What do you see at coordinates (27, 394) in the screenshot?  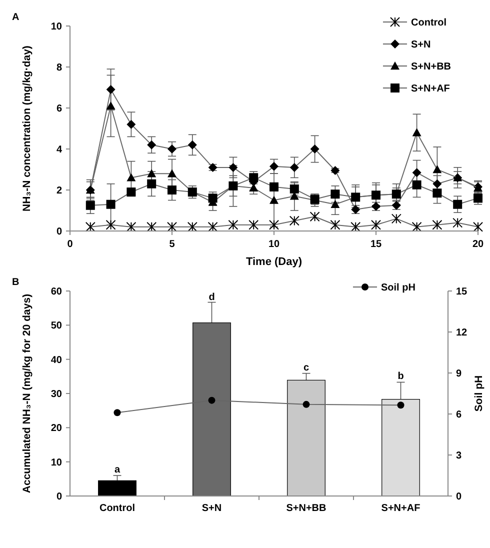 I see `y-axis-title: Accumulated NH₃-N (mg/kg for 20 days)` at bounding box center [27, 394].